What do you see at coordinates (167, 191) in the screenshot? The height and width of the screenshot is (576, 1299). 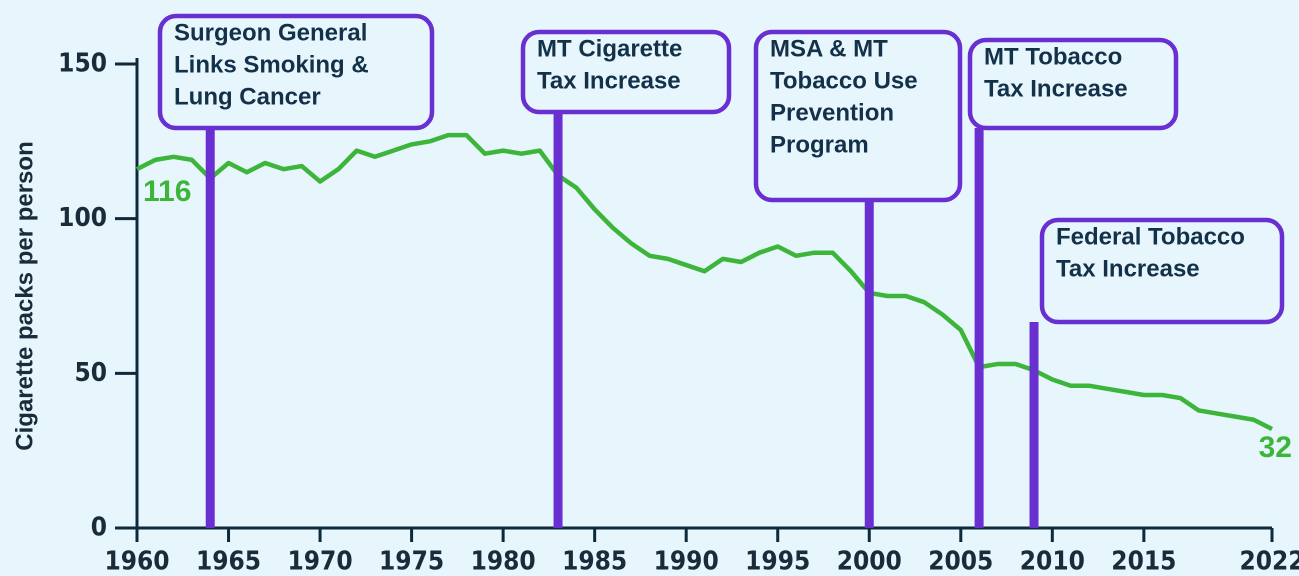 I see `start-value-label: 116` at bounding box center [167, 191].